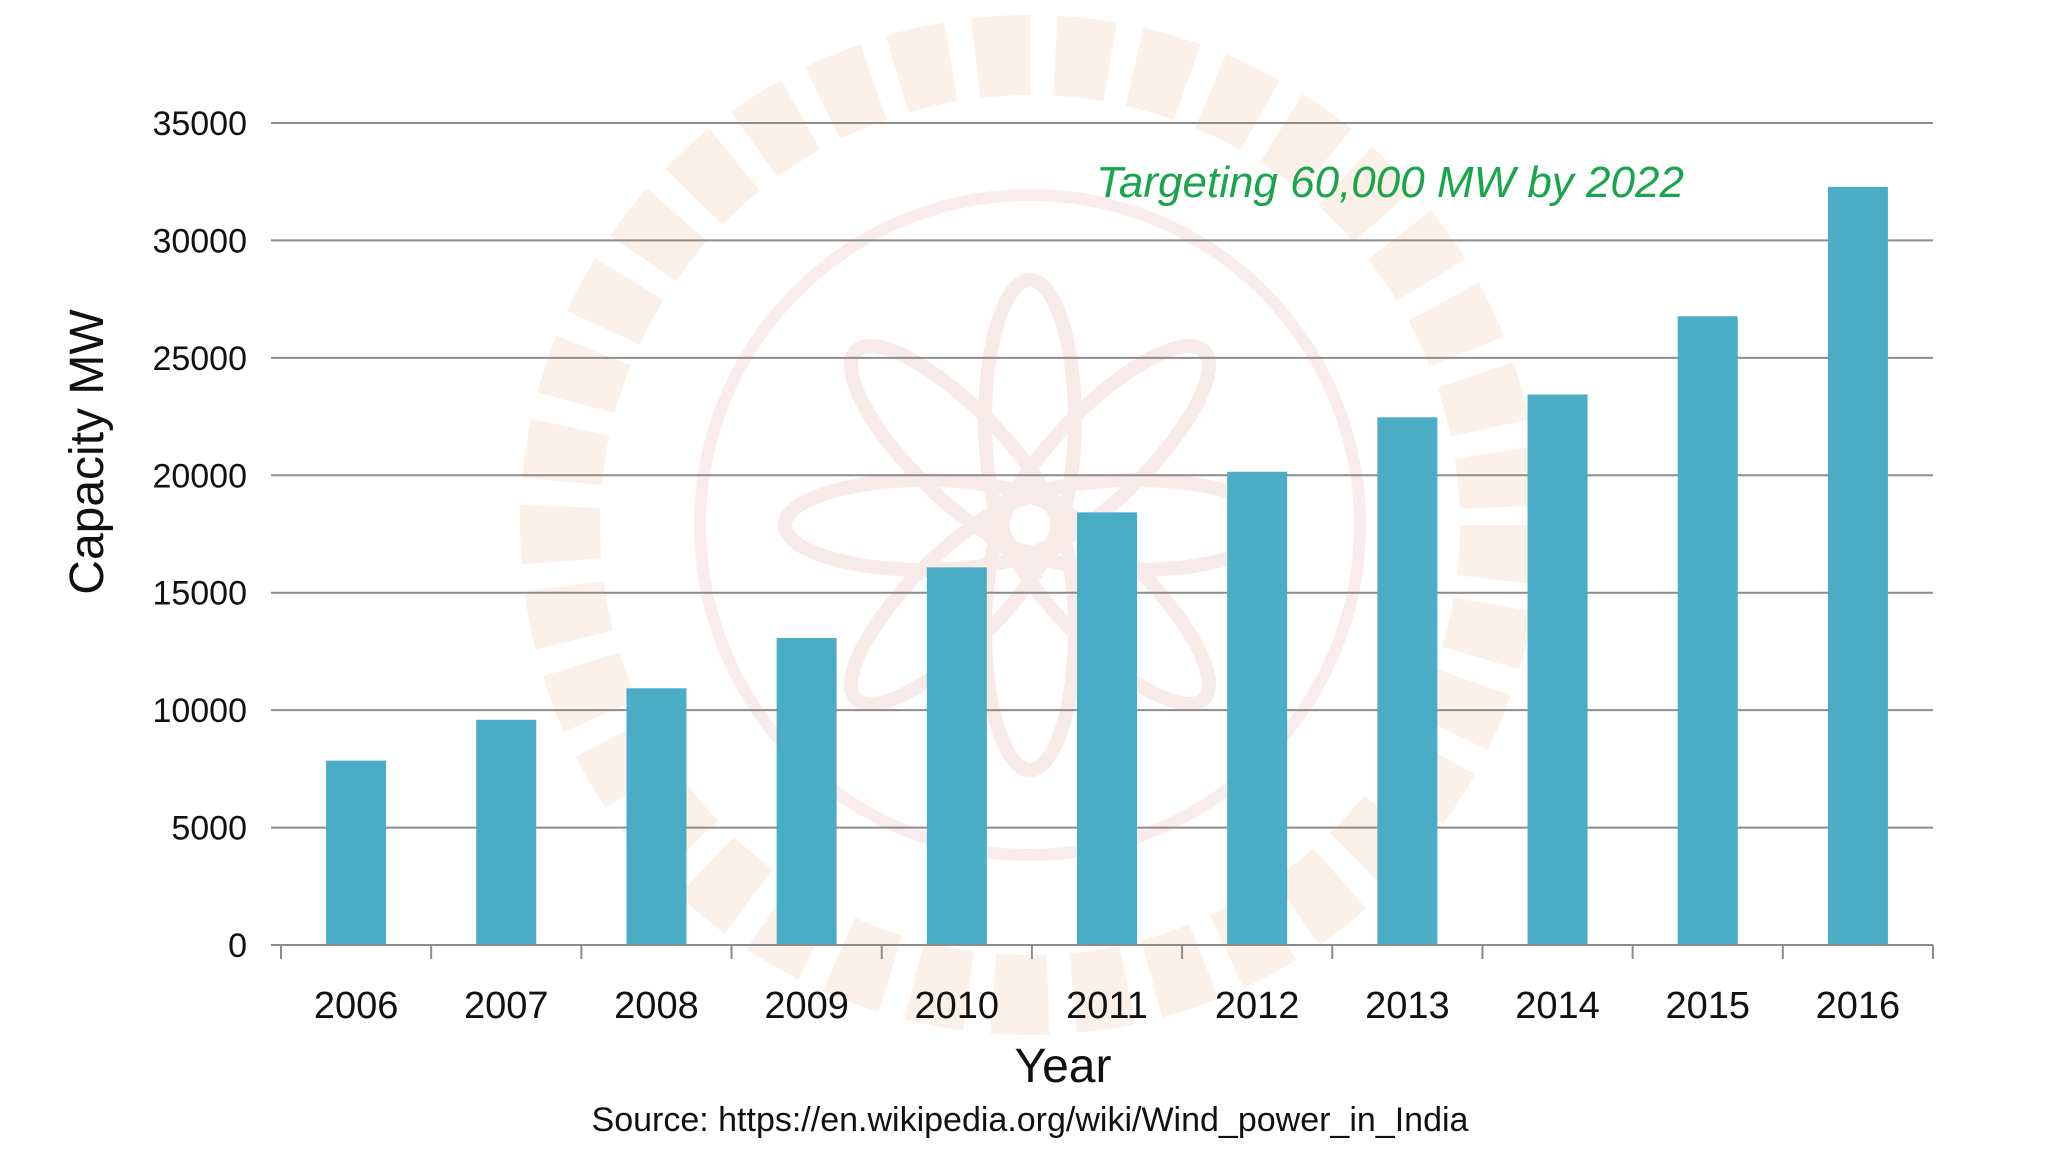 This screenshot has width=2048, height=1157. What do you see at coordinates (199, 476) in the screenshot?
I see `y-tick-label: 20000` at bounding box center [199, 476].